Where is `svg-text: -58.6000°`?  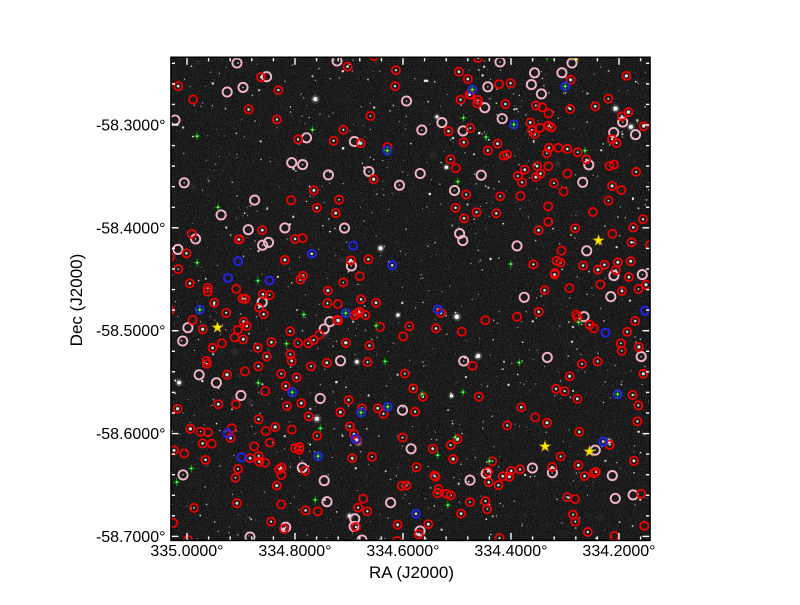
svg-text: -58.6000° is located at coordinates (131, 434).